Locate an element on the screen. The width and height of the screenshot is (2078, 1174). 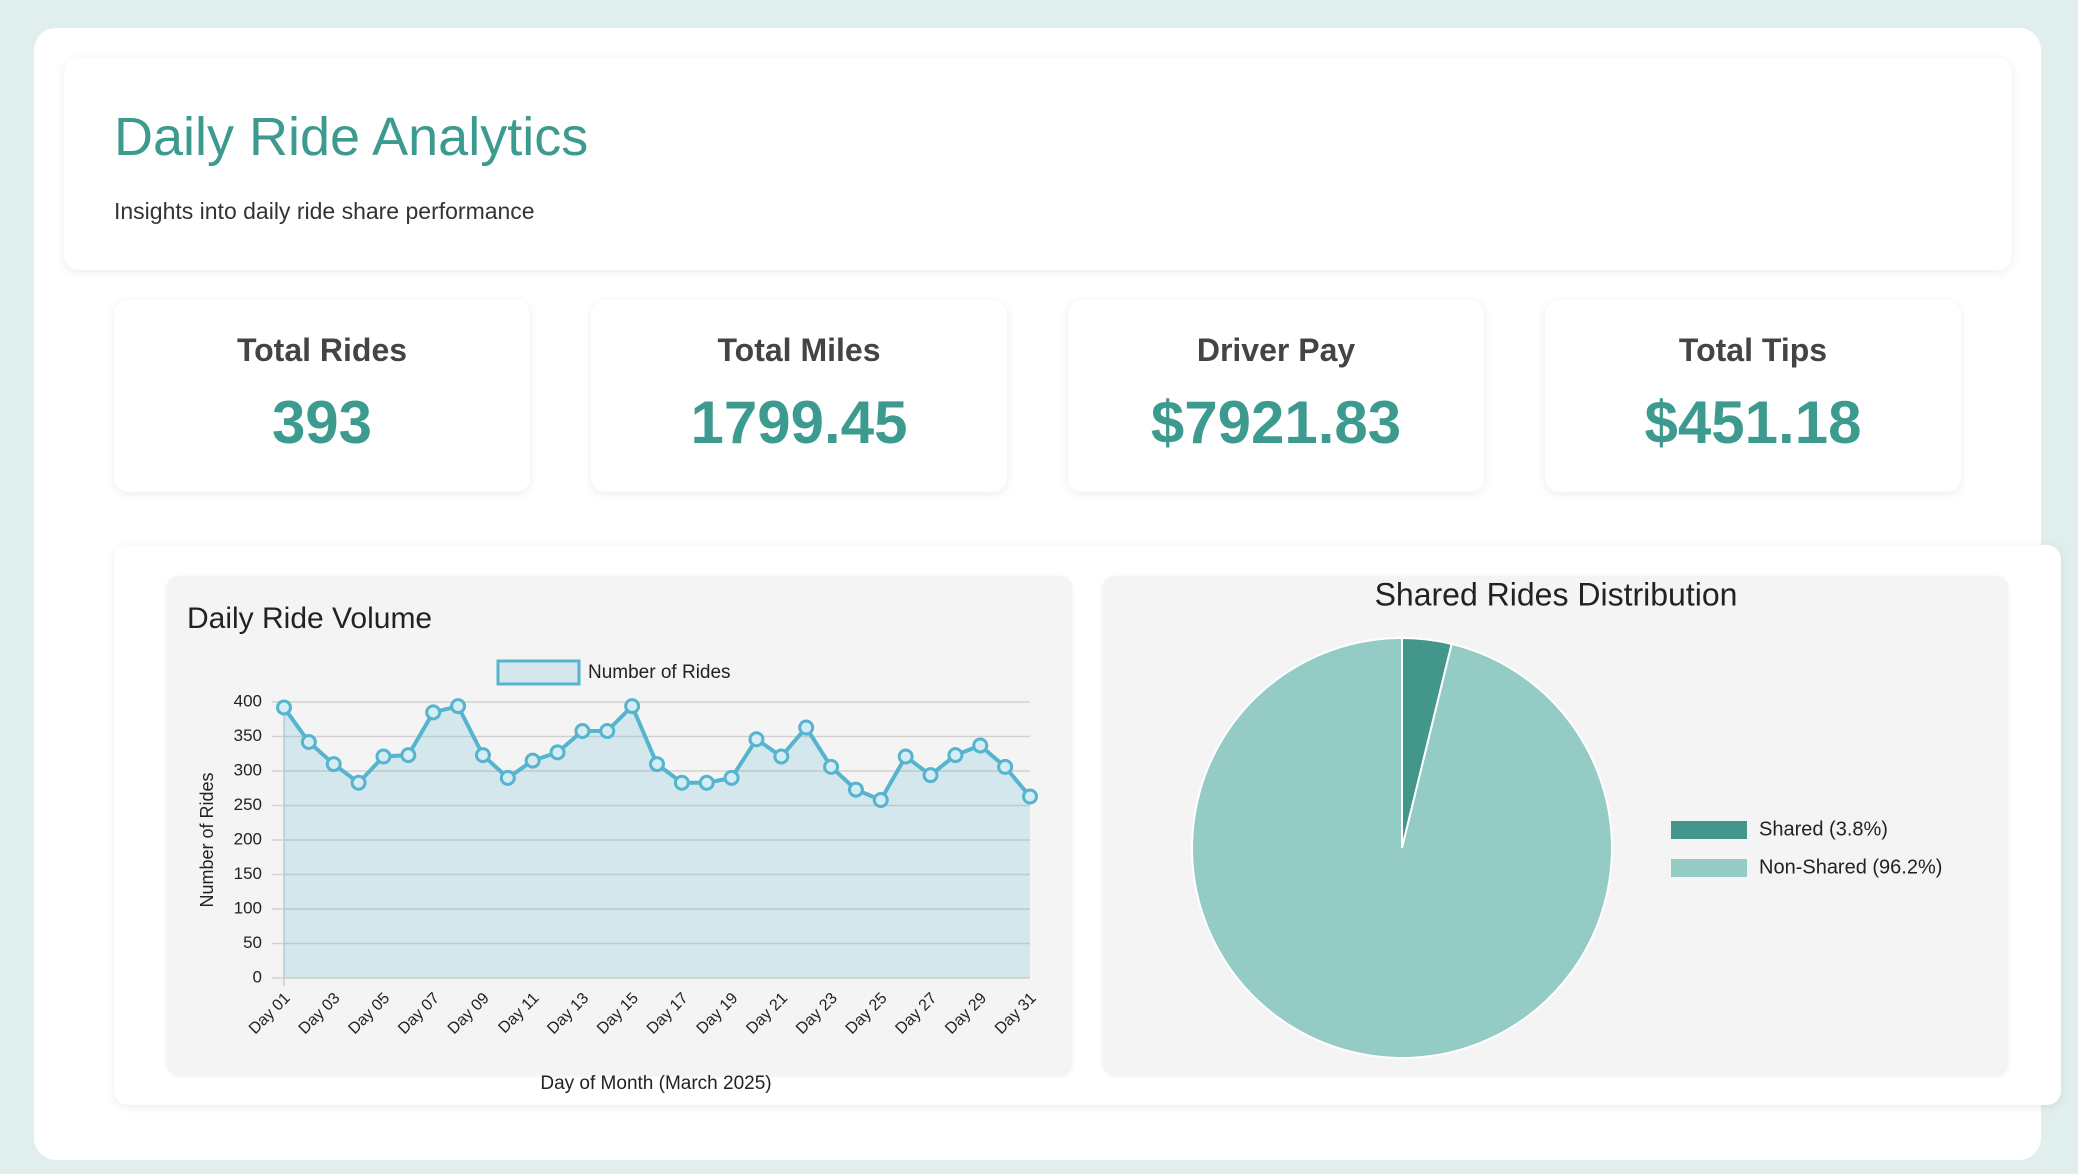
chart-title: Daily Ride Volume is located at coordinates (309, 618).